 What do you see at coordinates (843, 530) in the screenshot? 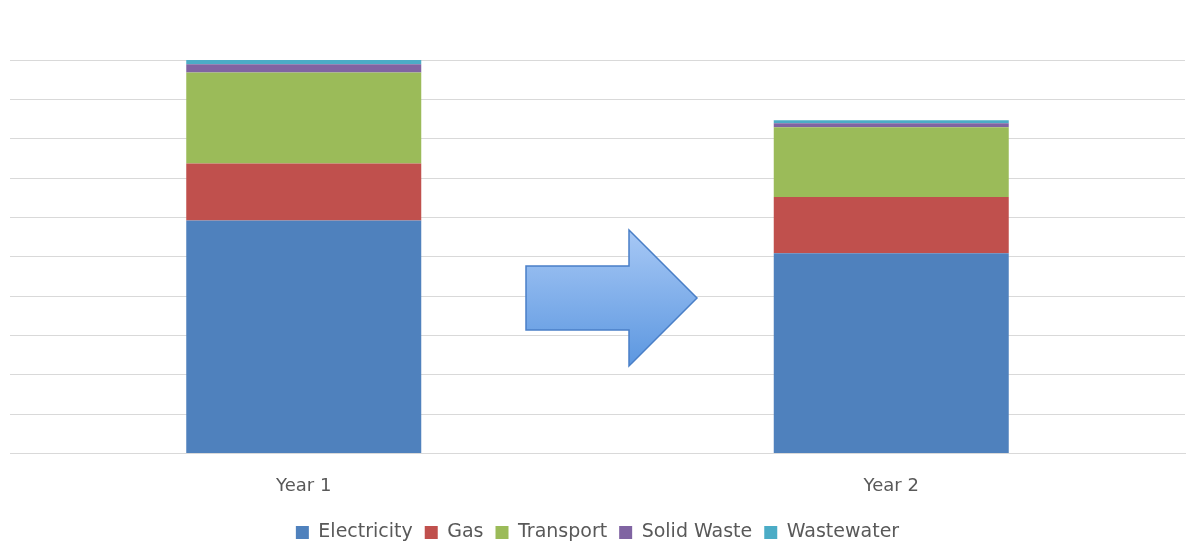
I see `legend-label: Wastewater` at bounding box center [843, 530].